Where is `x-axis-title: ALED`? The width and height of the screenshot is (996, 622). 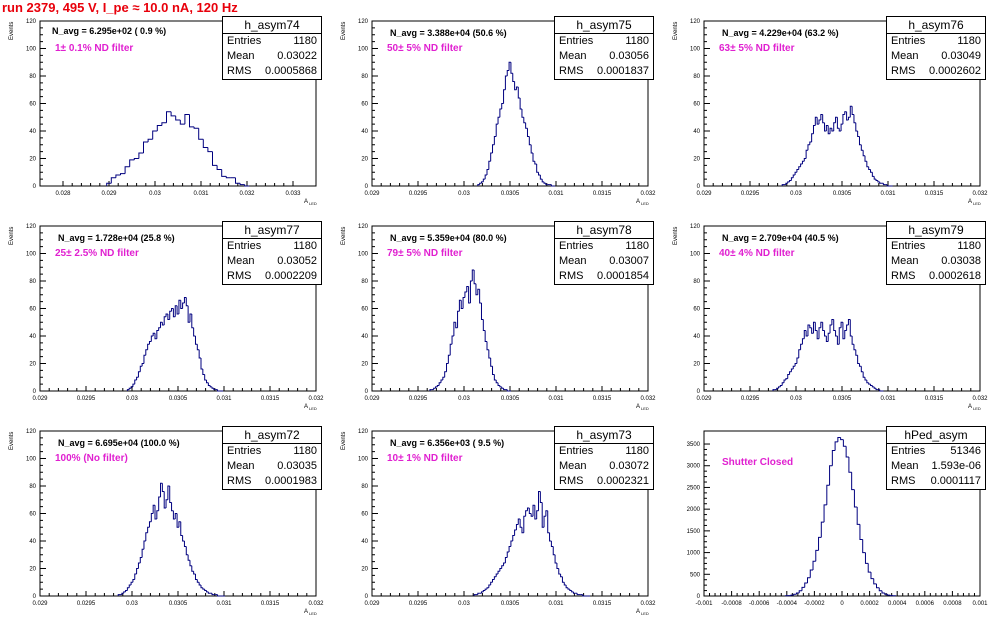
x-axis-title: ALED is located at coordinates (974, 202).